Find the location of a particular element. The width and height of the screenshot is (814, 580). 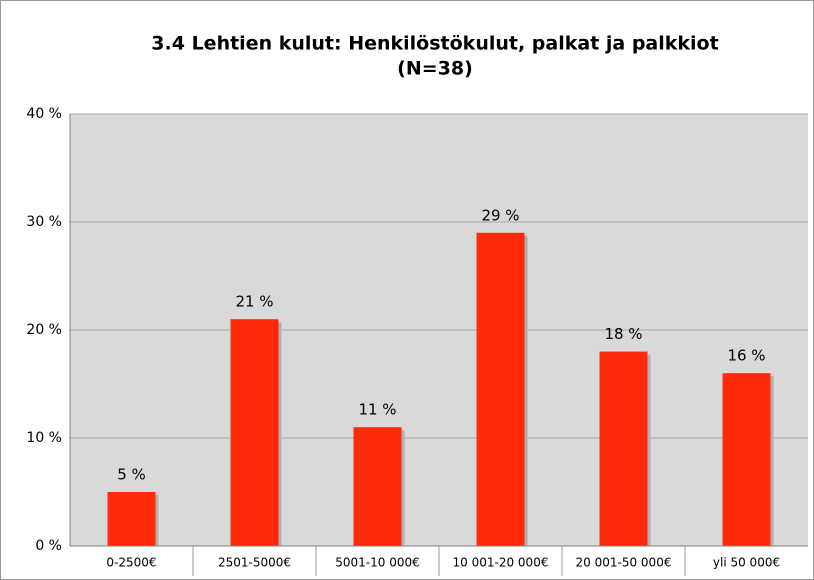

x-tick-label: yli 50 000€ is located at coordinates (746, 563).